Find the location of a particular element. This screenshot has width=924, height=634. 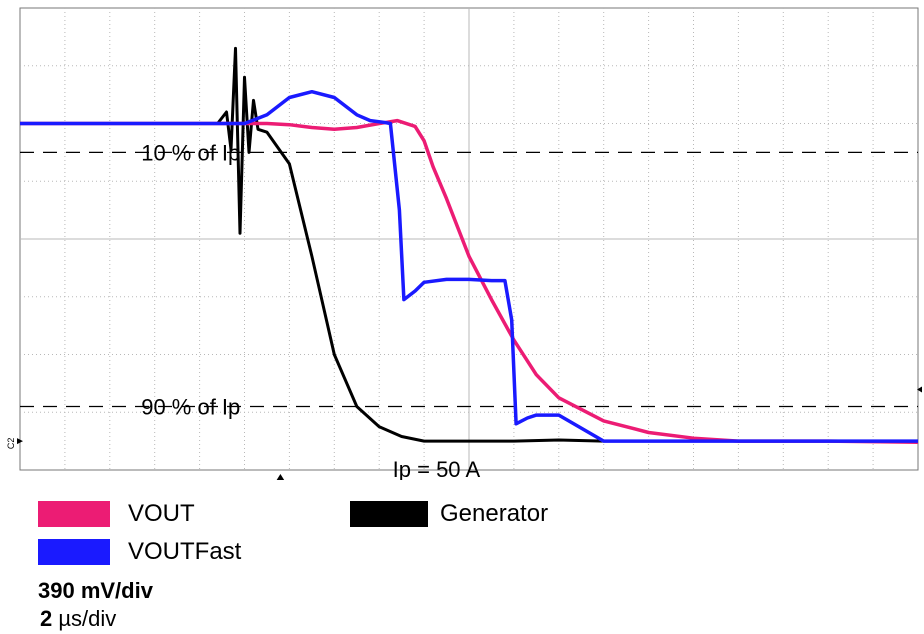

reference-label-2: 90 % of Ip is located at coordinates (190, 406).